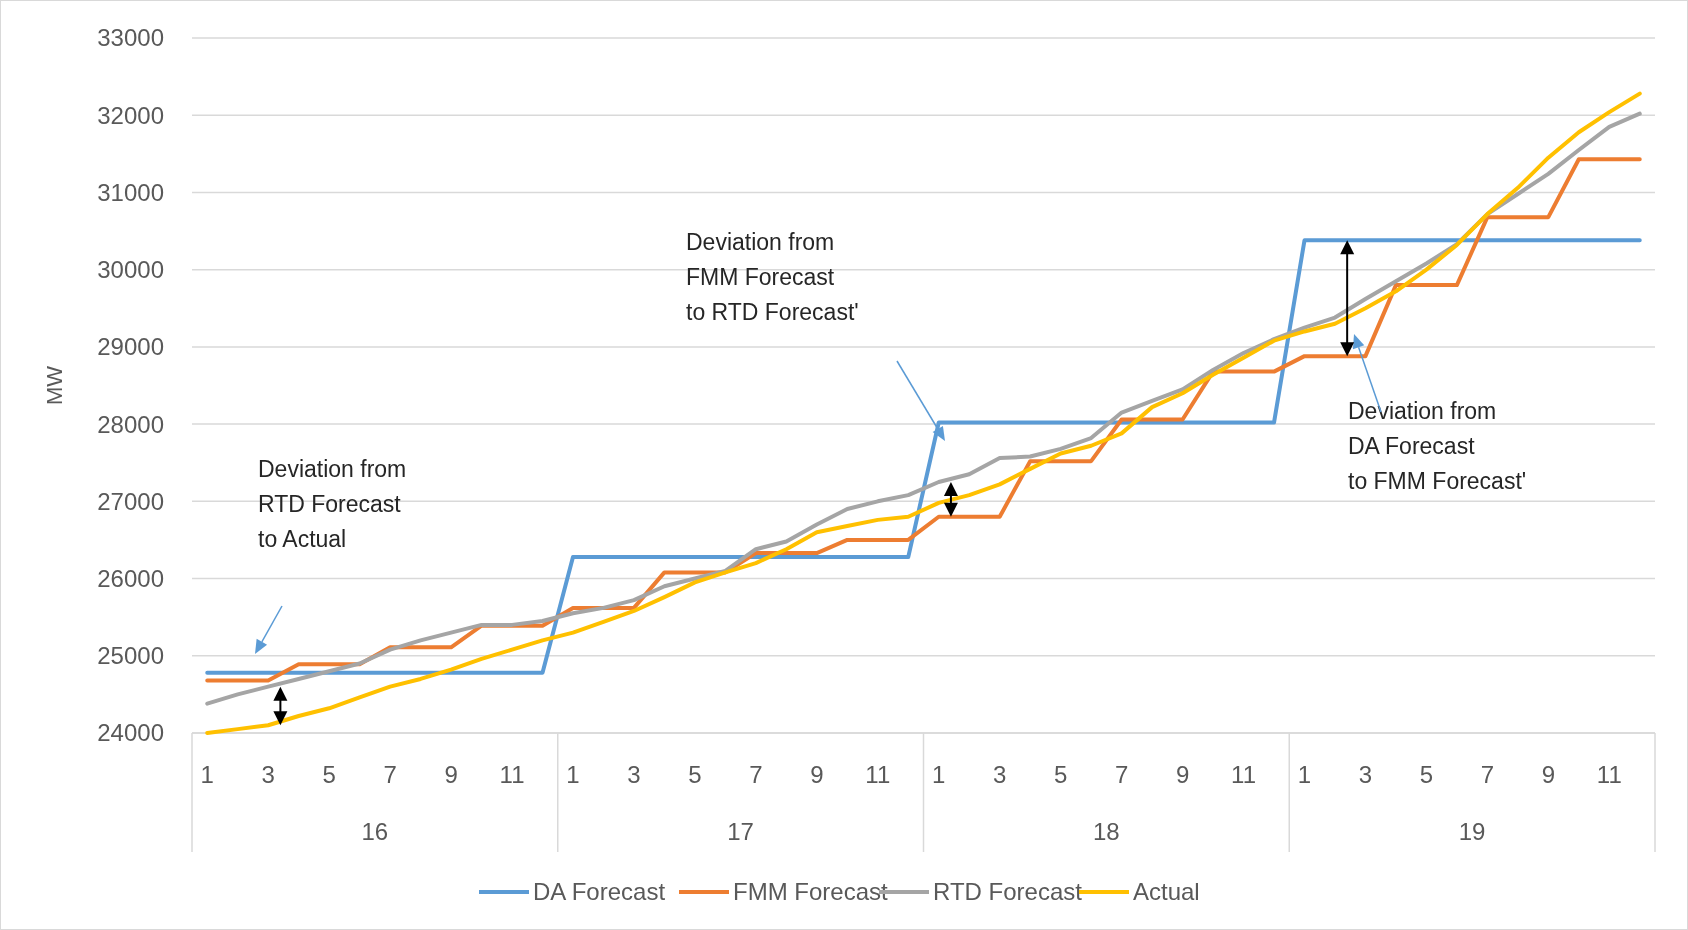 The width and height of the screenshot is (1688, 930). What do you see at coordinates (1472, 832) in the screenshot?
I see `text: 19` at bounding box center [1472, 832].